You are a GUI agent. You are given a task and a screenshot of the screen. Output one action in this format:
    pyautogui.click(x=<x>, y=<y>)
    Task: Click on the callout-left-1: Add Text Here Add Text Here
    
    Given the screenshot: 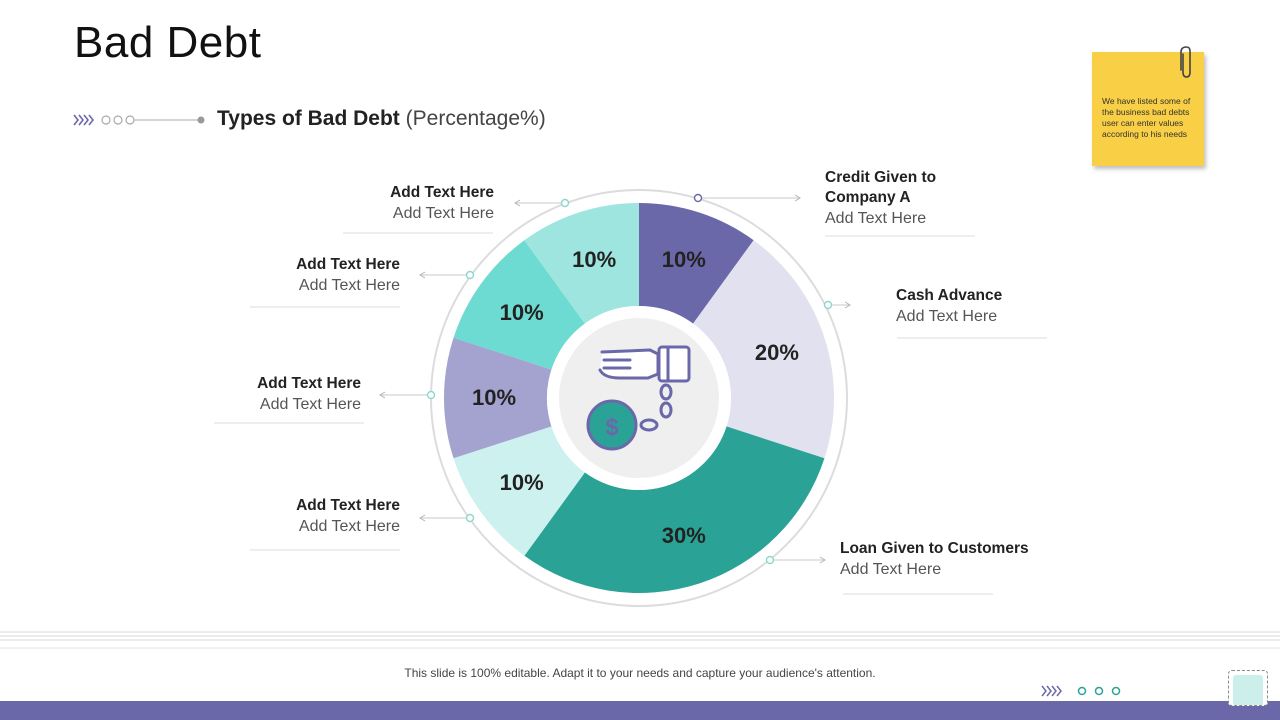 What is the action you would take?
    pyautogui.click(x=424, y=204)
    